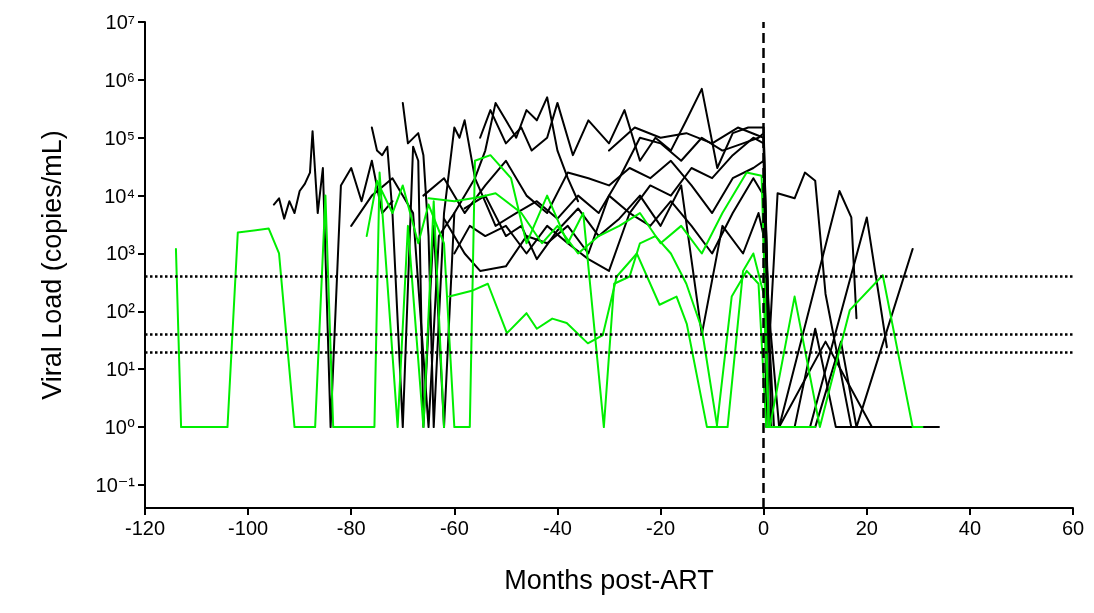 The height and width of the screenshot is (613, 1094). Describe the element at coordinates (121, 369) in the screenshot. I see `y-tick-label: 10¹` at that location.